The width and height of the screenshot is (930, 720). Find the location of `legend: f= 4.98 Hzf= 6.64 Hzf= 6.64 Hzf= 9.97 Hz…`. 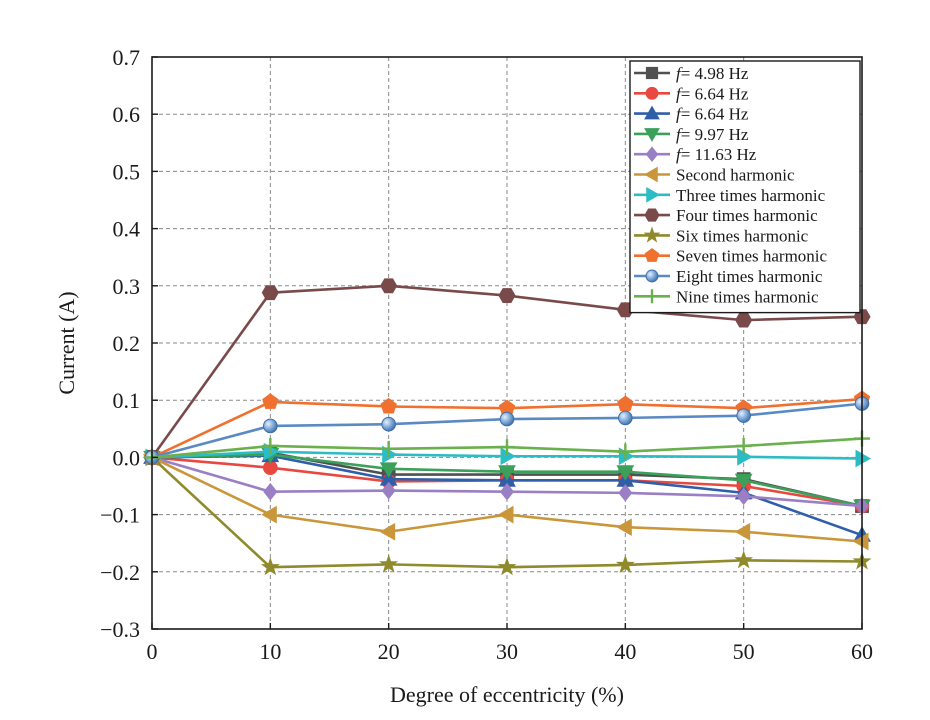

legend: f= 4.98 Hzf= 6.64 Hzf= 6.64 Hzf= 9.97 Hz… is located at coordinates (745, 187).